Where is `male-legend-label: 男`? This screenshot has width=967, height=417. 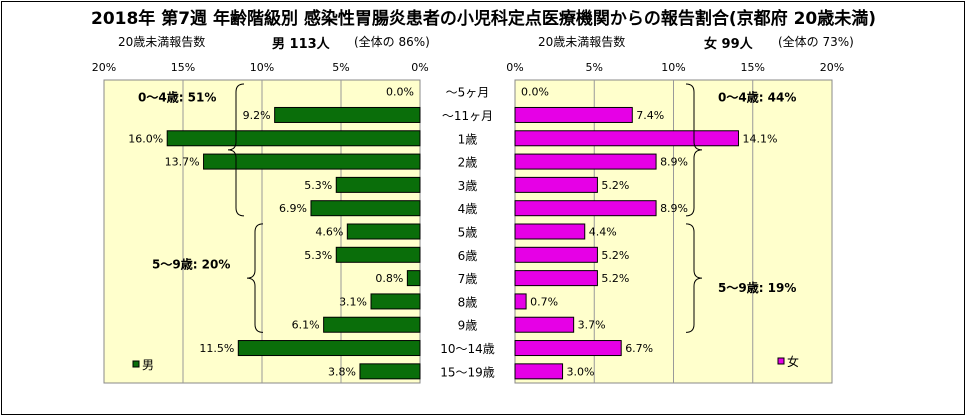
male-legend-label: 男 is located at coordinates (148, 365).